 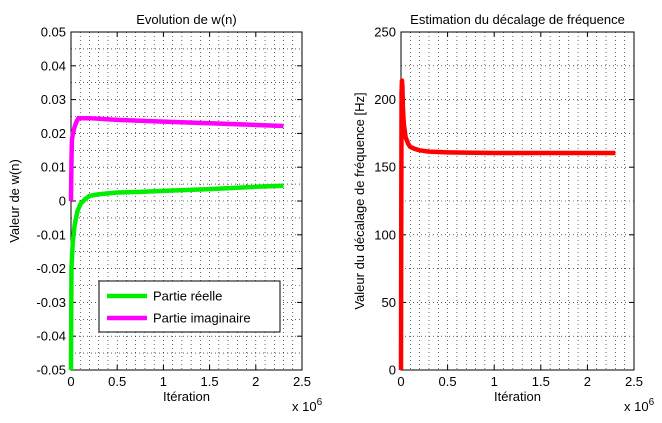 What do you see at coordinates (51, 302) in the screenshot?
I see `y-tick-label: -0.03` at bounding box center [51, 302].